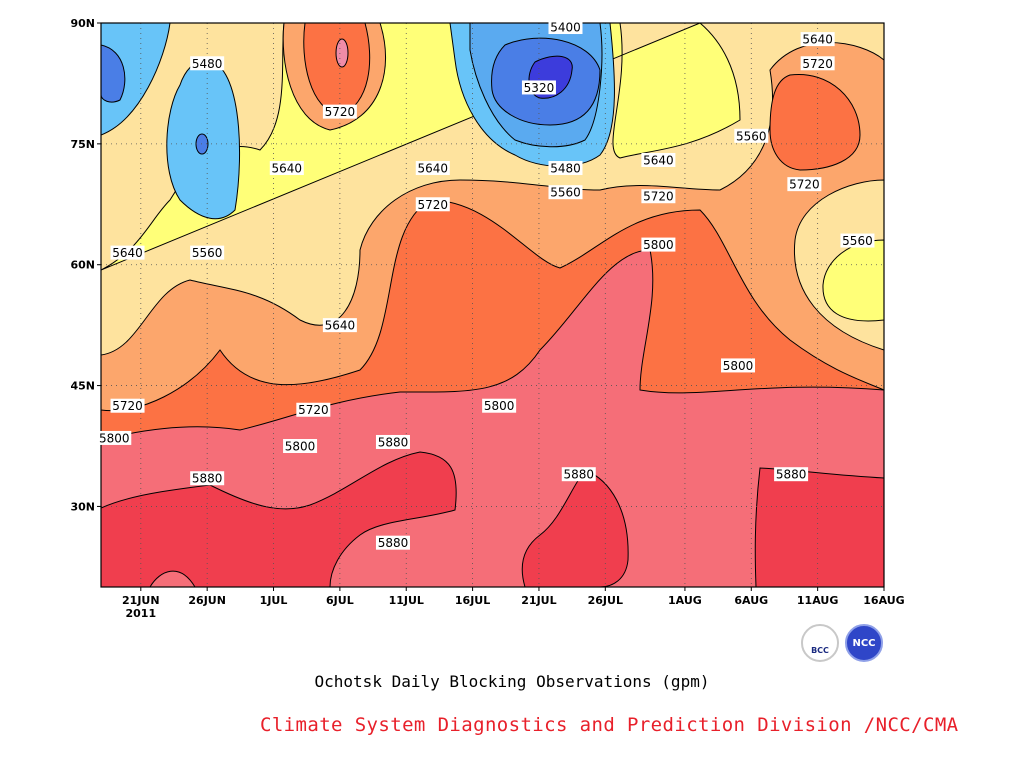 The height and width of the screenshot is (768, 1024). Describe the element at coordinates (819, 527) in the screenshot. I see `band-5960-right` at that location.